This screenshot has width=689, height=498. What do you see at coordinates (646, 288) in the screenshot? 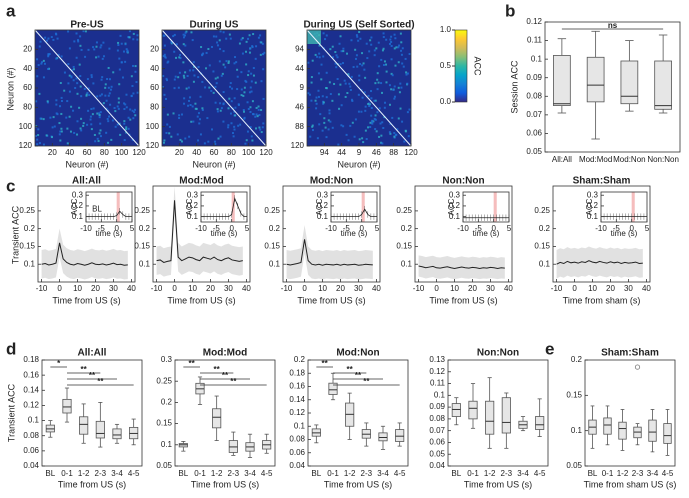
I see `x-tick-label: 40` at bounding box center [646, 288].